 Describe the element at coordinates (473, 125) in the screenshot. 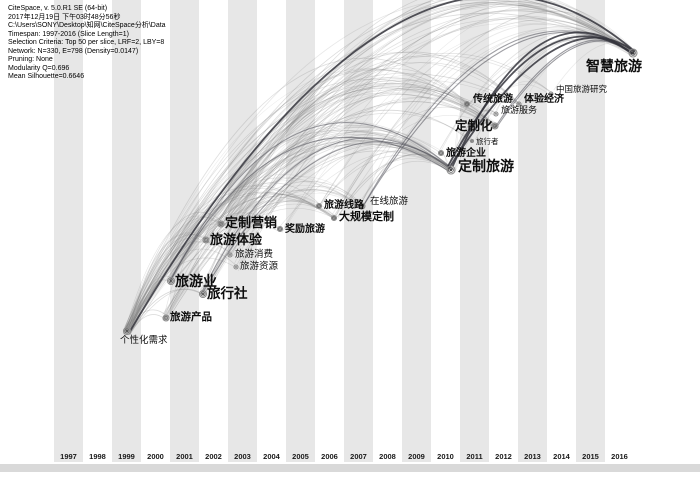

I see `node-label-dingzhihua: 定制化` at that location.